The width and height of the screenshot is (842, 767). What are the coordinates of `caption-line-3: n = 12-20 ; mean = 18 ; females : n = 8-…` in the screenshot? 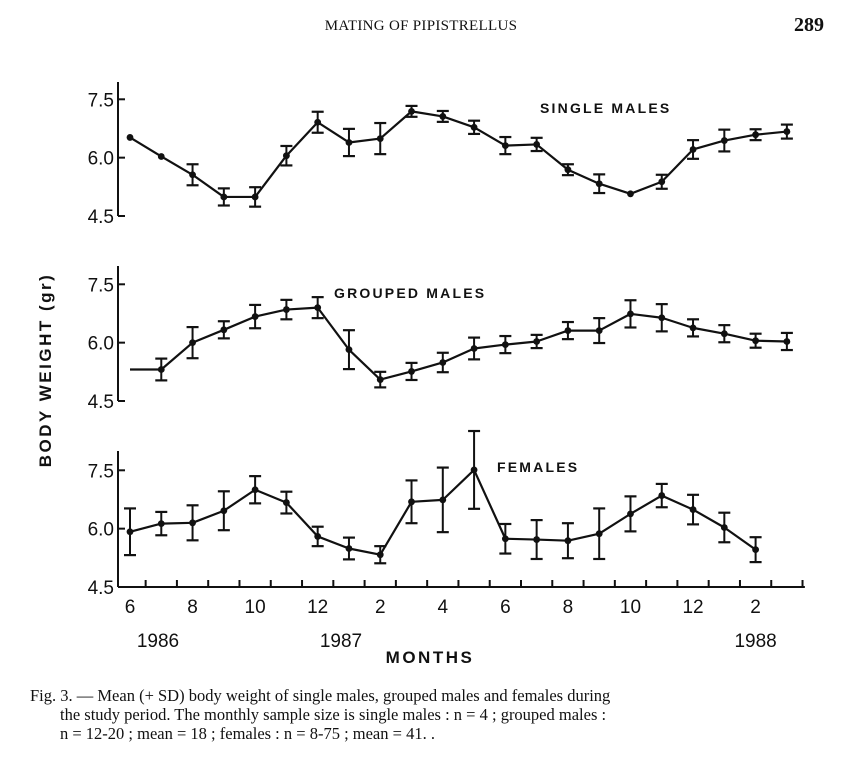 It's located at (247, 733).